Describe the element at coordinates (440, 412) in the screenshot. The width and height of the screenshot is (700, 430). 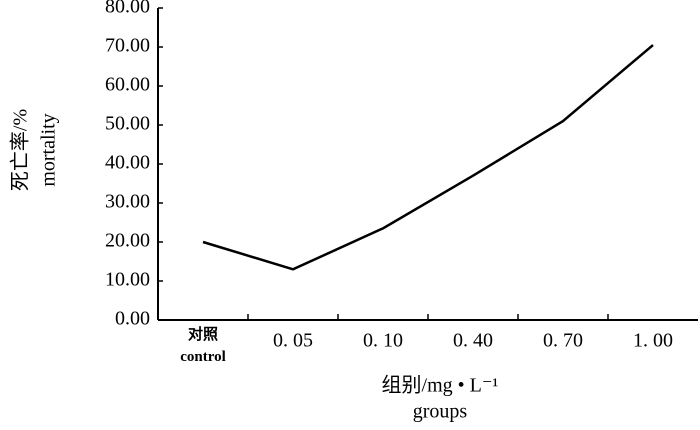
I see `x-axis-label: groups` at that location.